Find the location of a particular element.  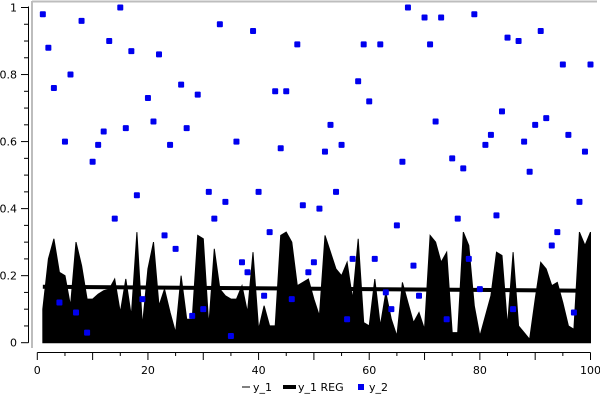

y-tick-label: 0.6 is located at coordinates (8, 142).